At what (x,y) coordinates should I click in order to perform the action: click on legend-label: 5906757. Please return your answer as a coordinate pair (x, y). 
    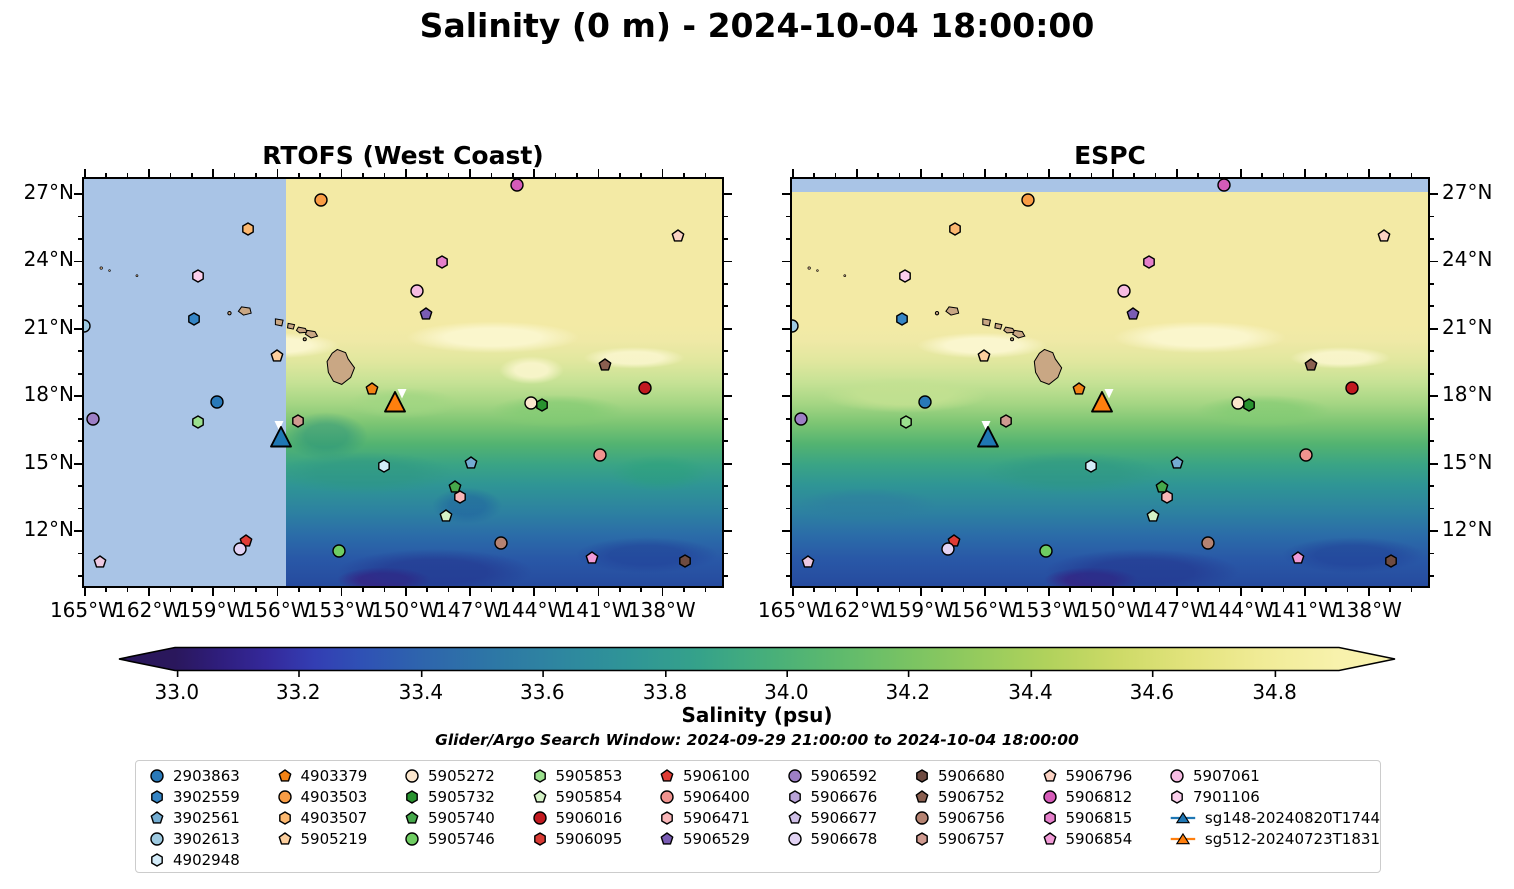
    Looking at the image, I should click on (971, 838).